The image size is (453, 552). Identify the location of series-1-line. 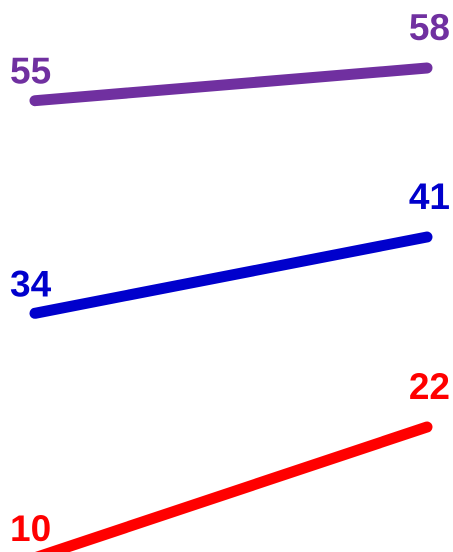
(231, 84).